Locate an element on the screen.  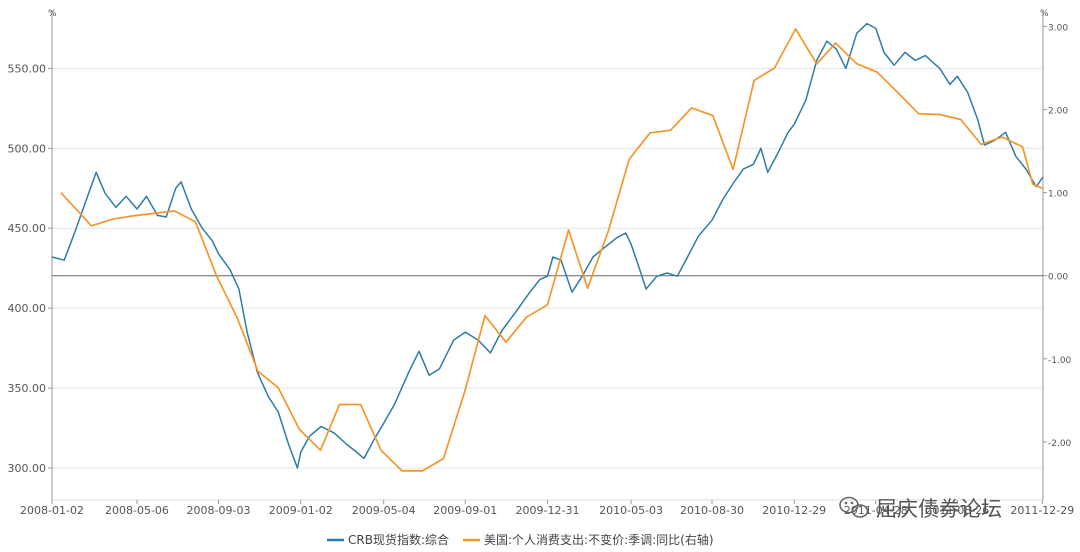
x-tick-label: 2009-12-31 is located at coordinates (548, 510).